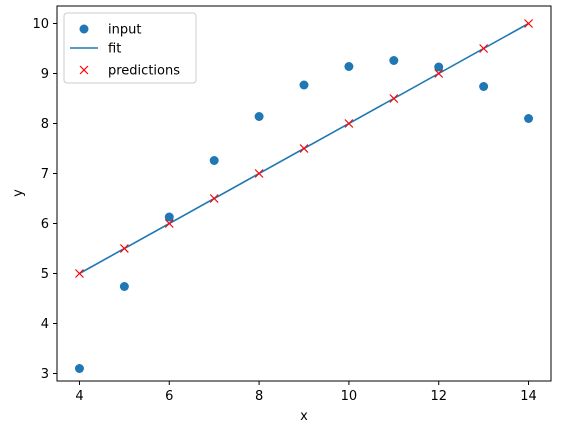 This screenshot has height=432, width=562. I want to click on y-tick-label: 4, so click(45, 324).